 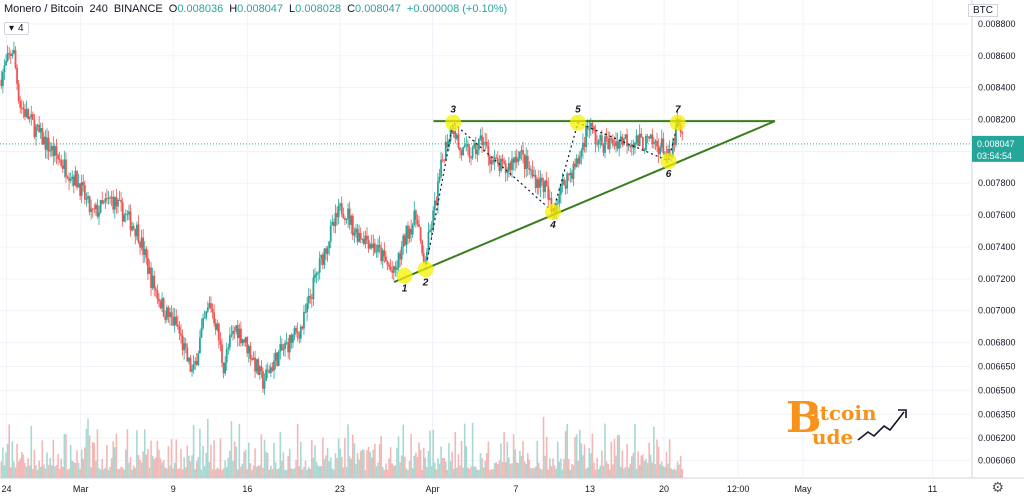 I want to click on y-tick-label: 0.006650, so click(x=997, y=366).